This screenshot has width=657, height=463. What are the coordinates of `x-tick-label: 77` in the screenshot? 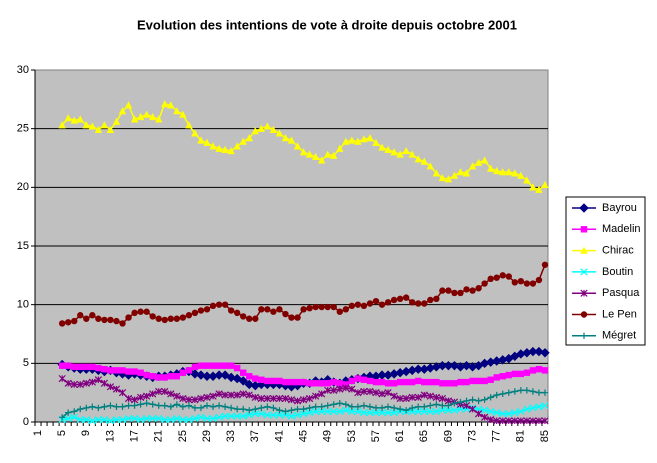 It's located at (497, 436).